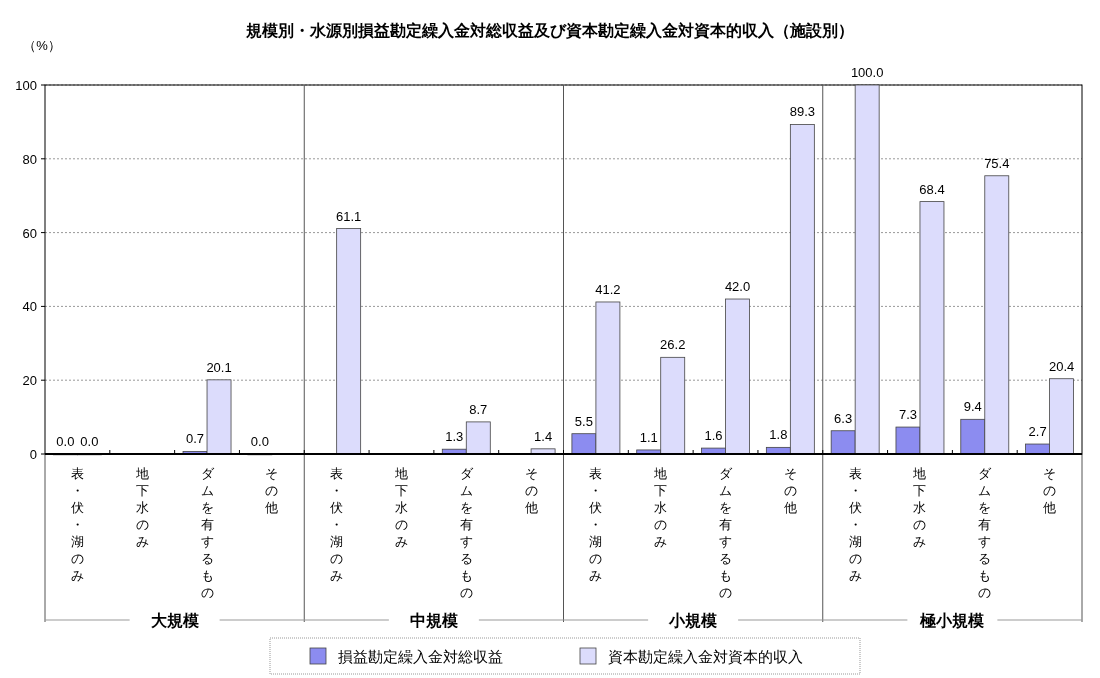  Describe the element at coordinates (693, 620) in the screenshot. I see `text: 小規模` at that location.